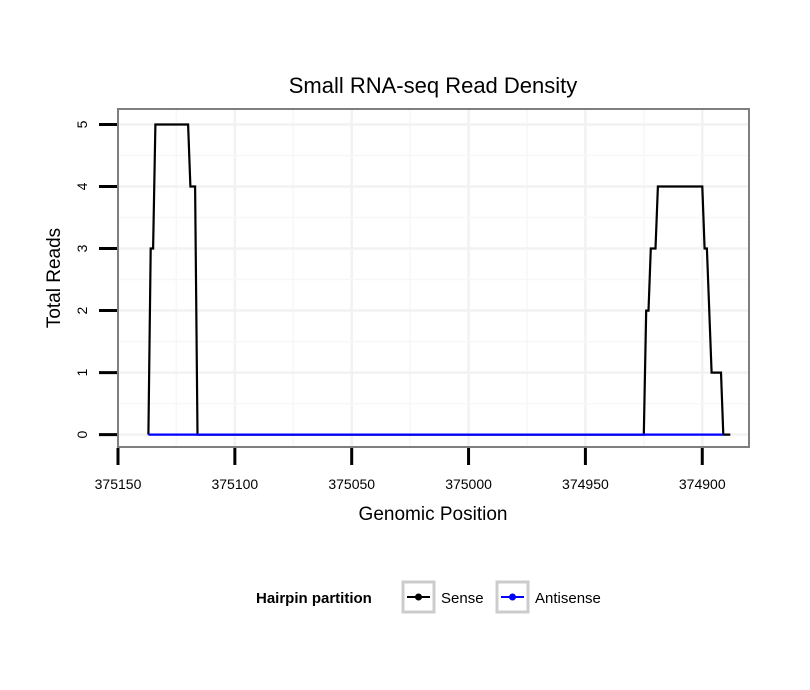 The width and height of the screenshot is (810, 690). What do you see at coordinates (118, 484) in the screenshot?
I see `x-tick-label: 375150` at bounding box center [118, 484].